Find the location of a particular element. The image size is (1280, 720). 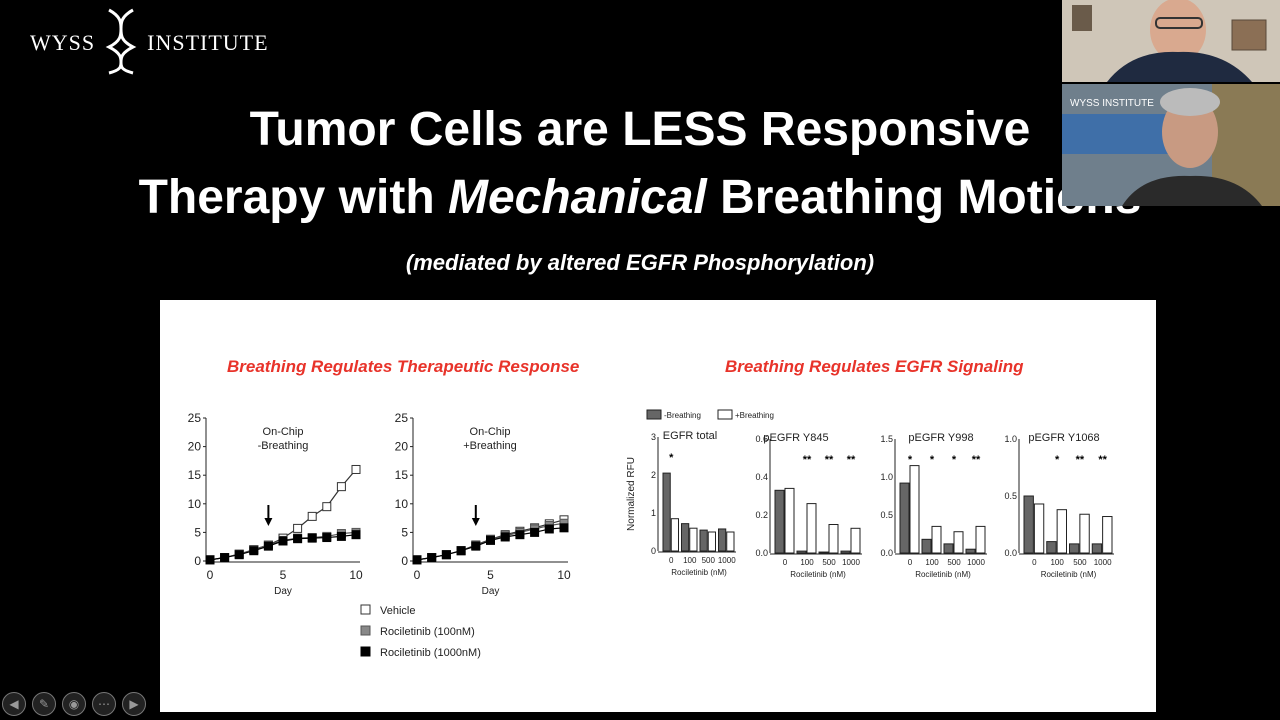

legend-label: -Breathing is located at coordinates (682, 415).